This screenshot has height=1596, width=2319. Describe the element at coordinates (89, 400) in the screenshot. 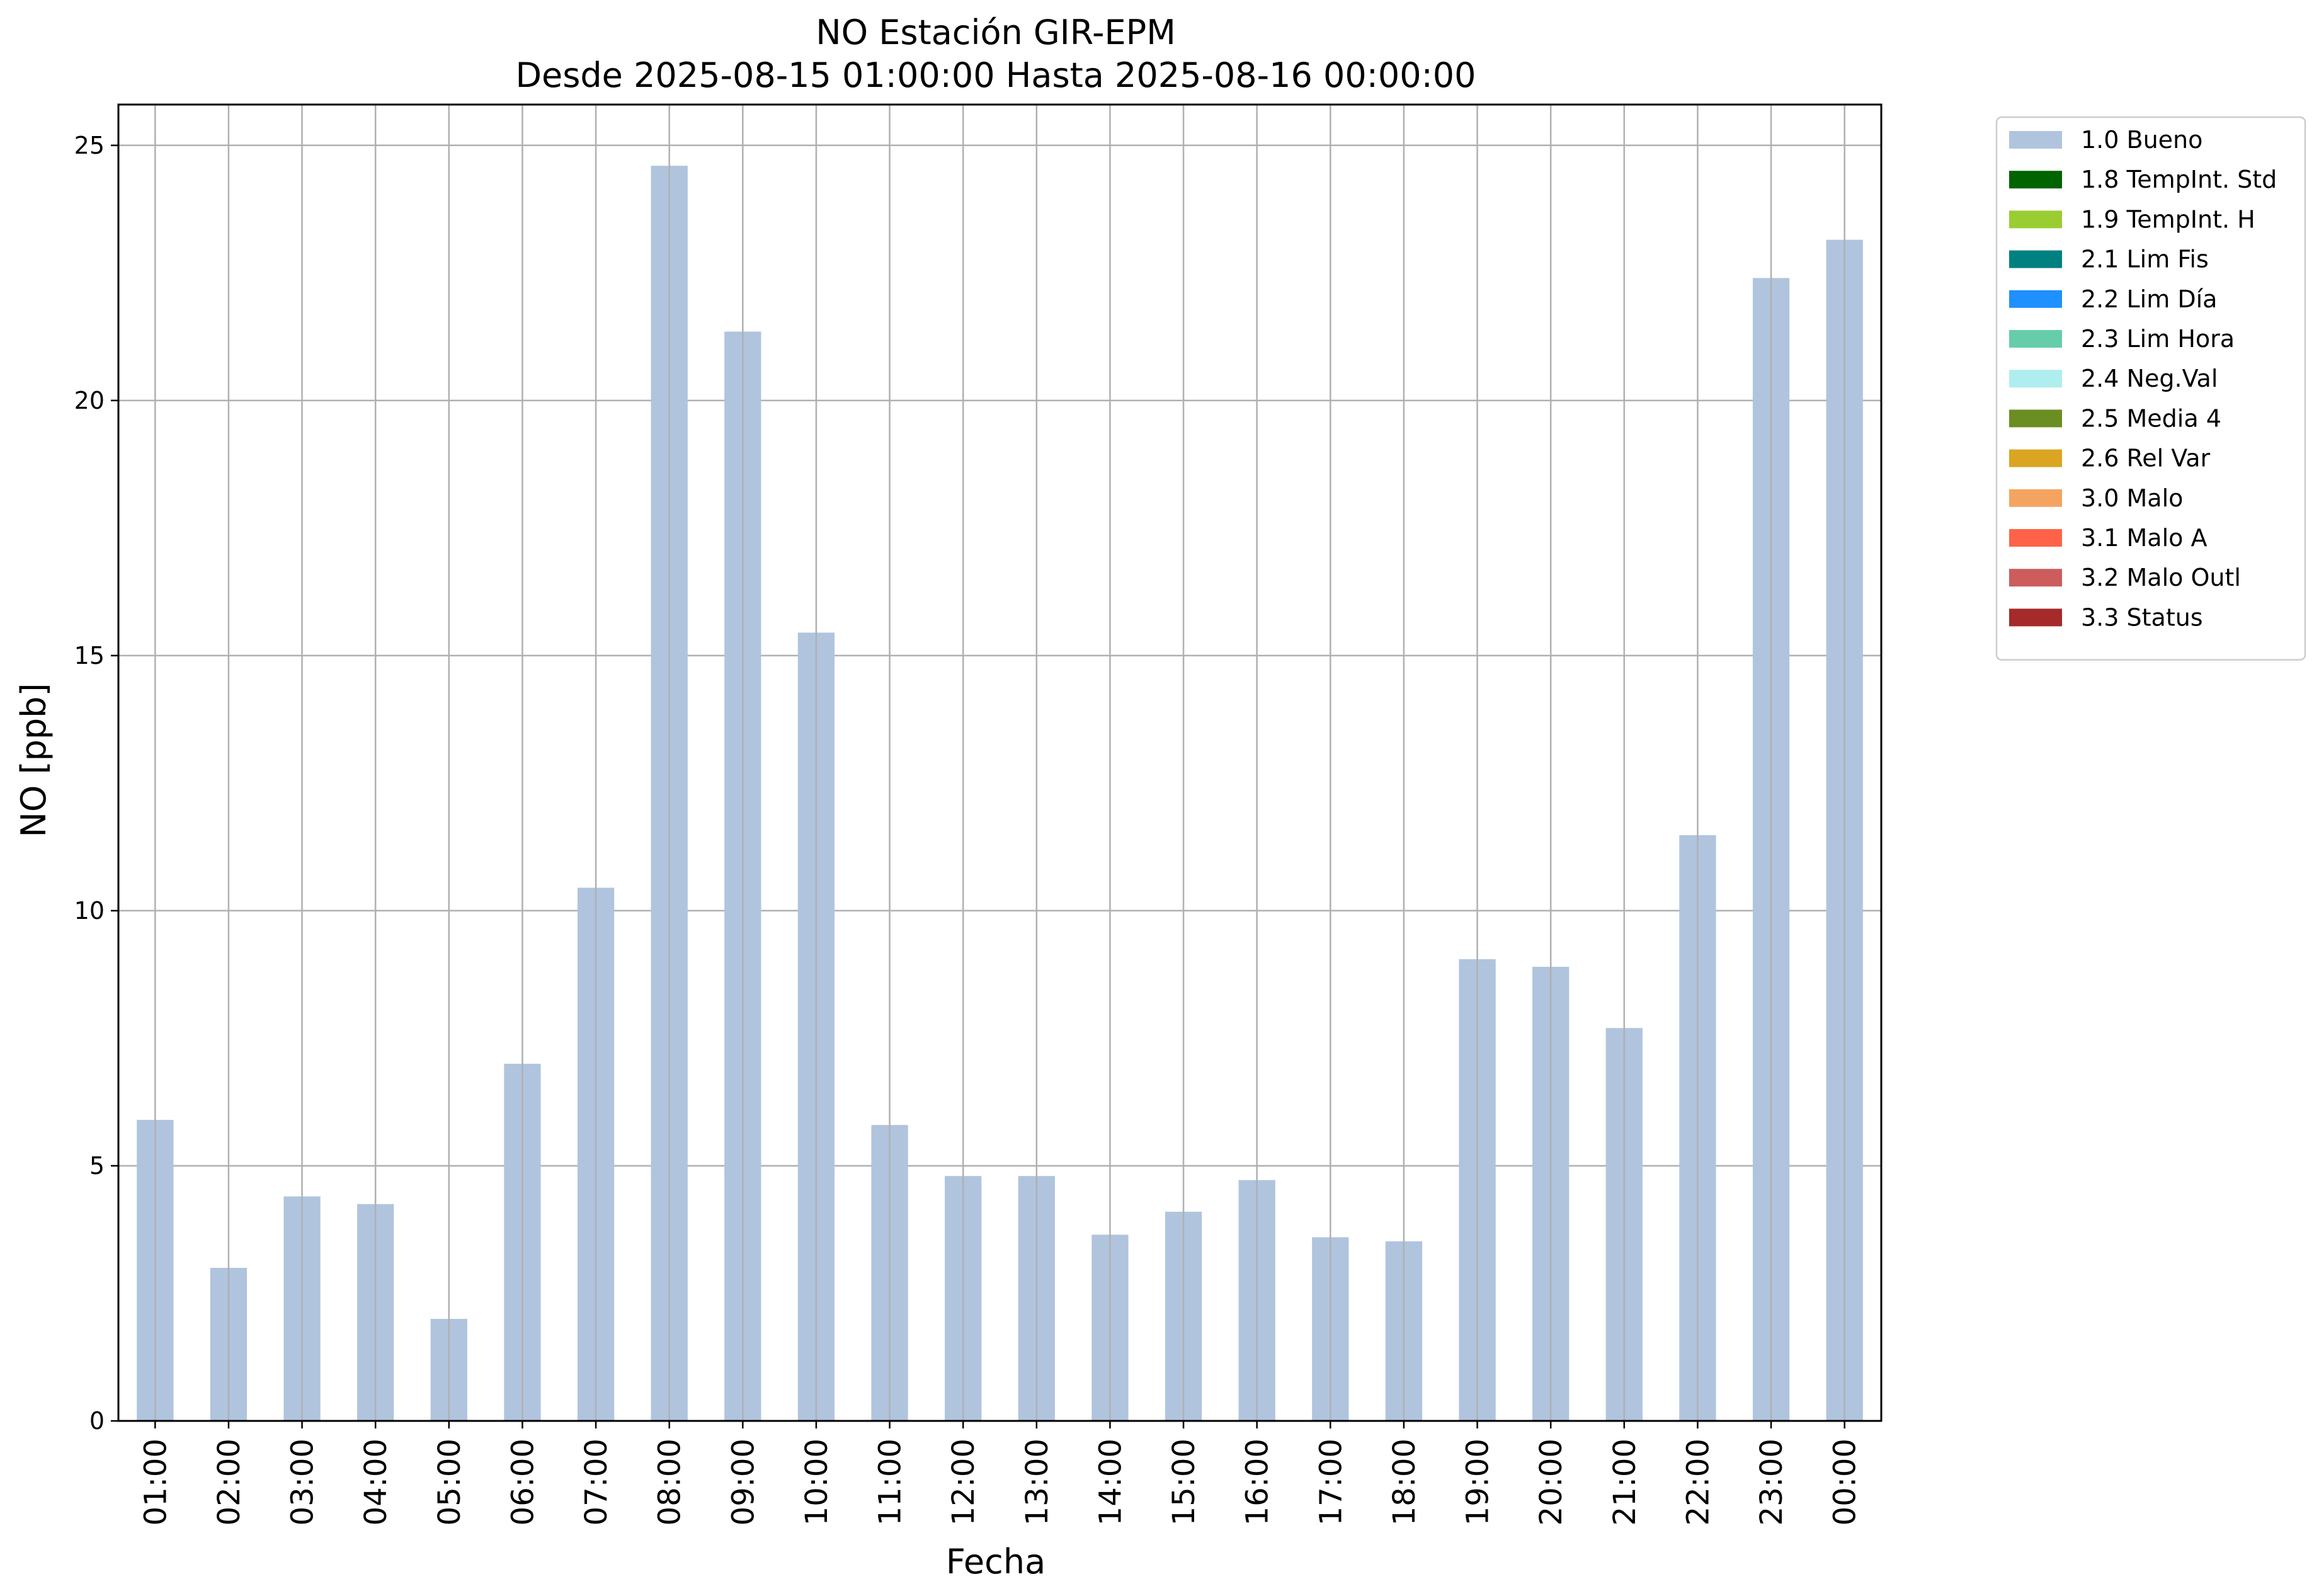

I see `y-tick-label: 20` at that location.